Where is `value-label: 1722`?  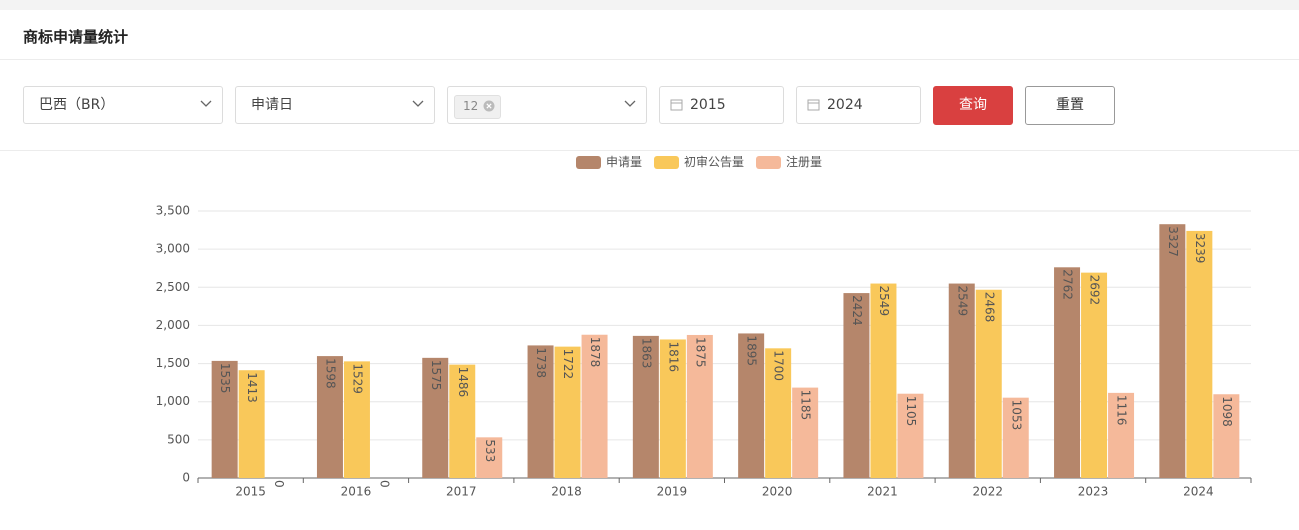 value-label: 1722 is located at coordinates (568, 364).